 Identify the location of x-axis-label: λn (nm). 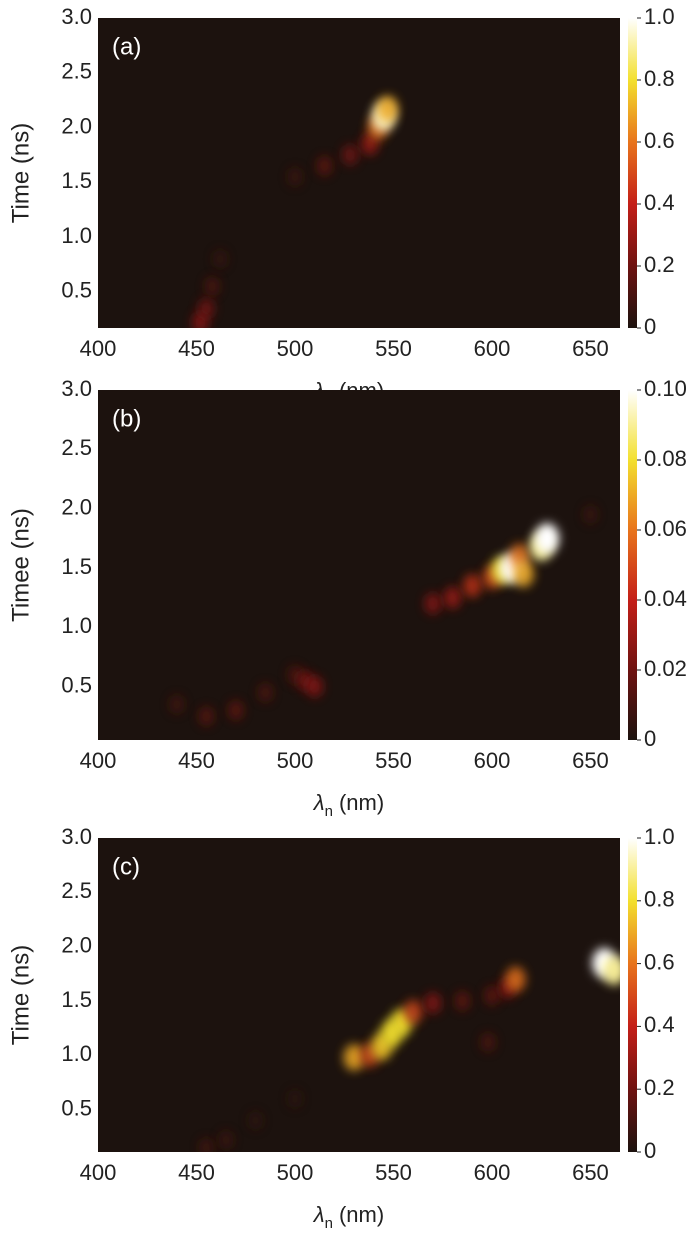
(348, 805).